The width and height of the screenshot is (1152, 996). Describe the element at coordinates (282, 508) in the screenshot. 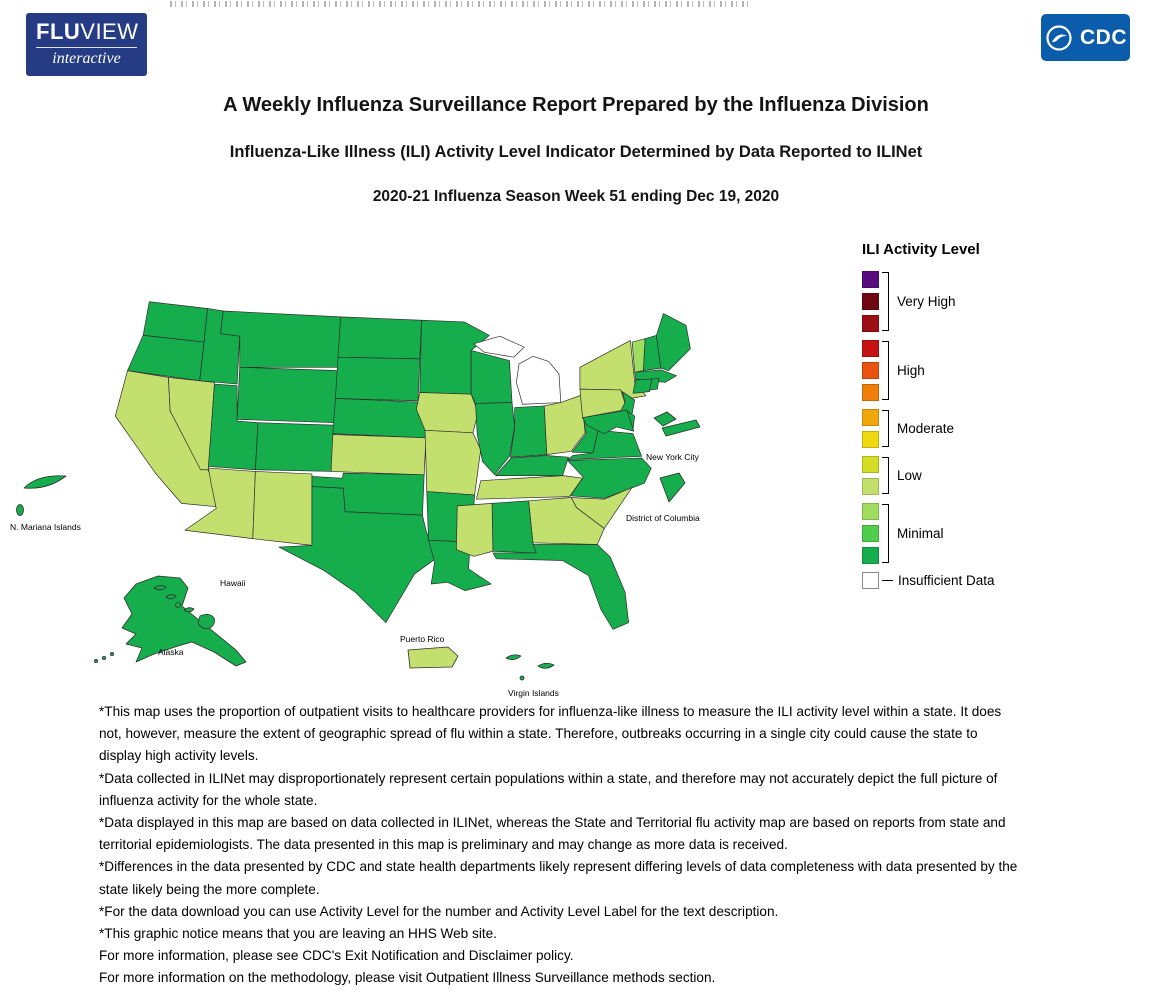

I see `state-NM` at that location.